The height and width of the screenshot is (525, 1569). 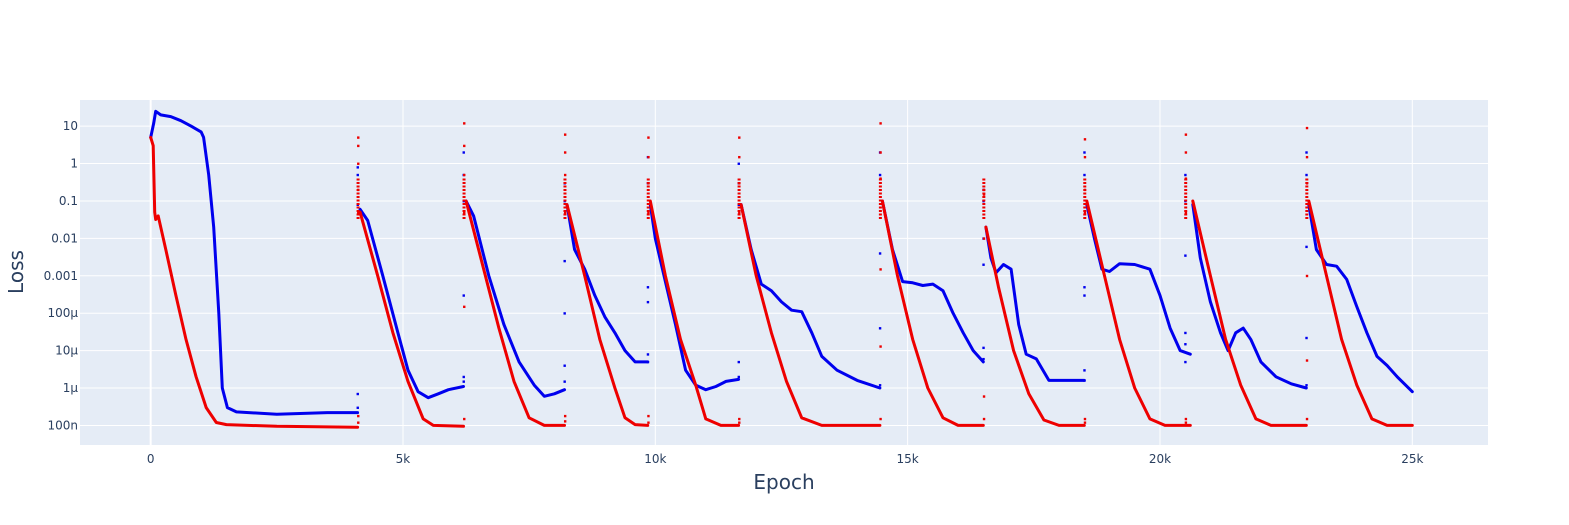 I want to click on y-tick-label: 0.001, so click(x=61, y=276).